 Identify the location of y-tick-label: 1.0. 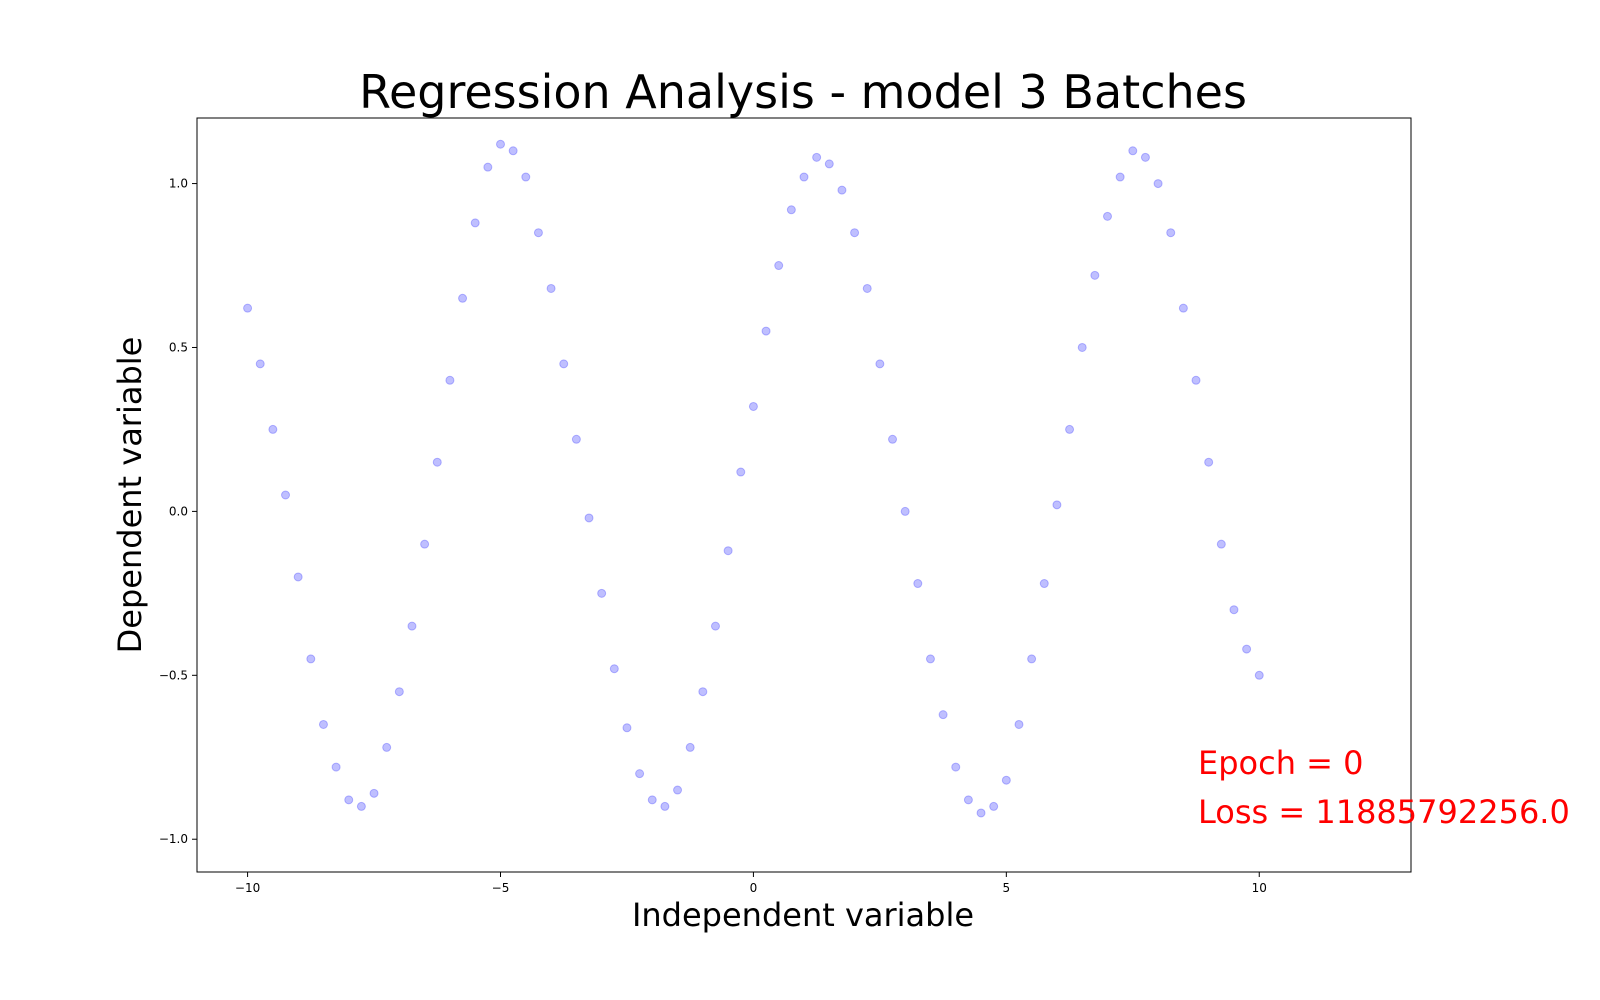
(178, 184).